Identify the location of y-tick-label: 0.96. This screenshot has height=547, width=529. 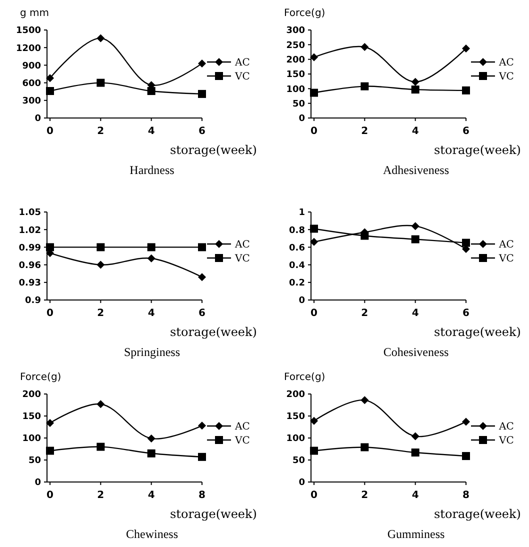
(29, 265).